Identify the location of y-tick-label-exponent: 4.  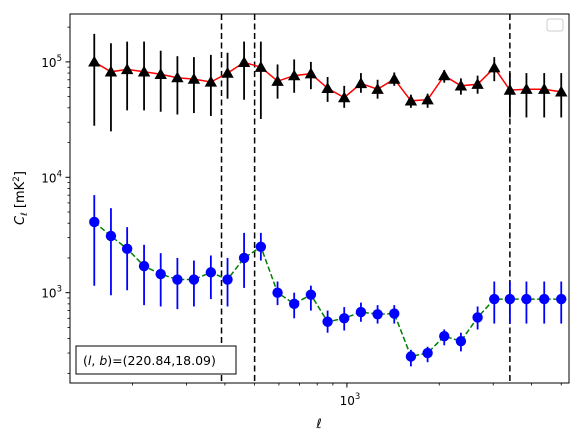
(59, 174).